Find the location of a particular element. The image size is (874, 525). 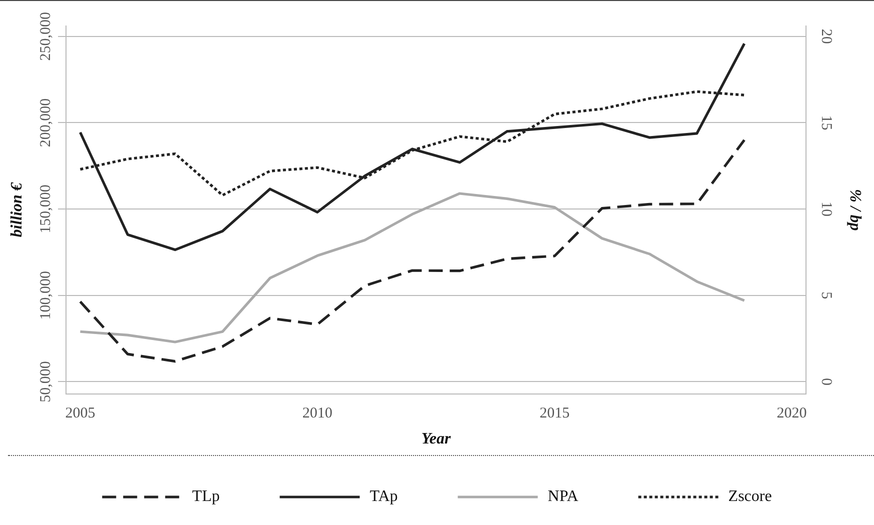

legend-label: TLp is located at coordinates (206, 497).